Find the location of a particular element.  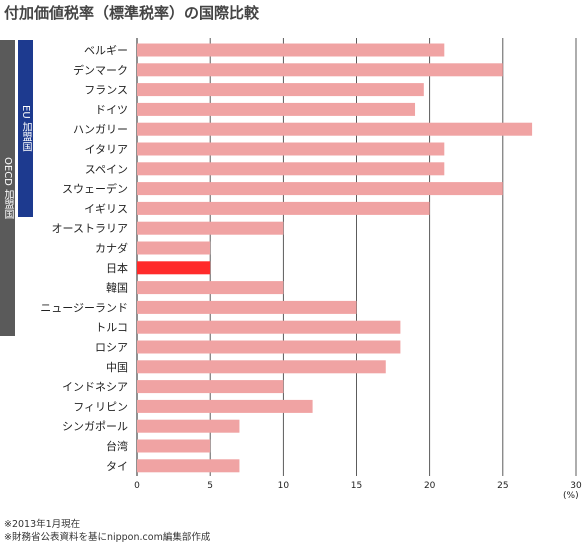

footnote-date: ※2013年1月現在 is located at coordinates (42, 524).